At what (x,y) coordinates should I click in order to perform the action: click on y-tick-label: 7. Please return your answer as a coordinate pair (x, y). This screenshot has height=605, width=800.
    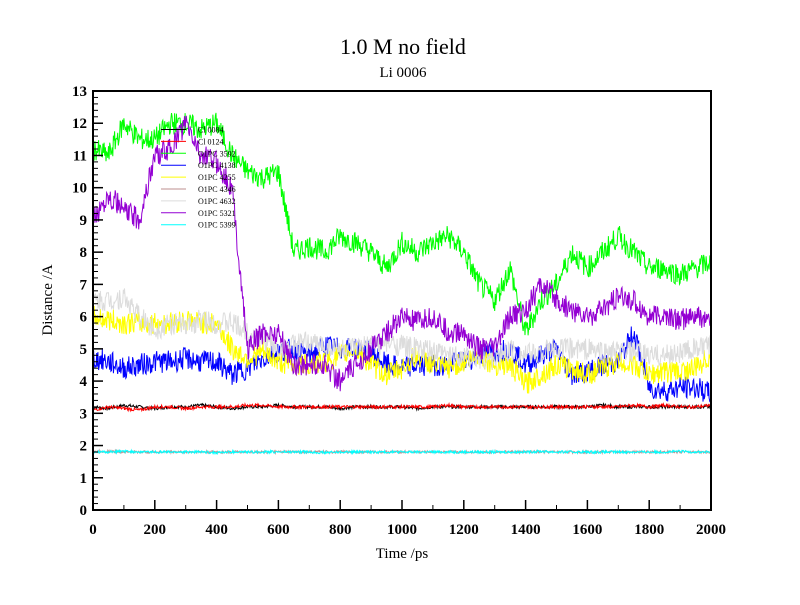
    Looking at the image, I should click on (84, 285).